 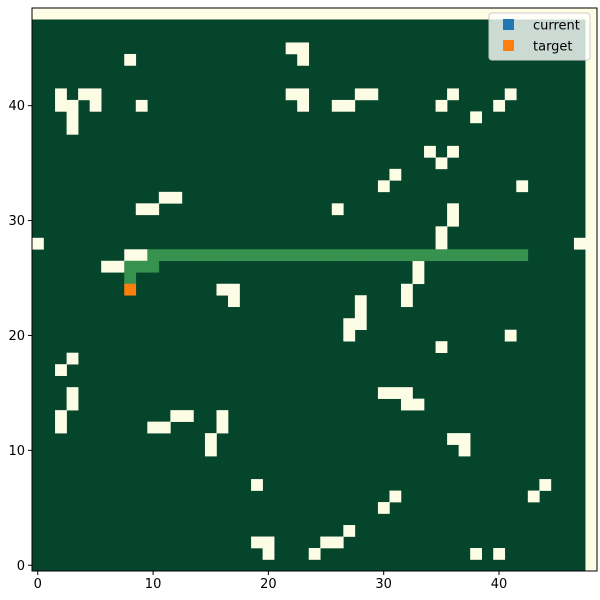 What do you see at coordinates (499, 584) in the screenshot?
I see `x-tick-label: 40` at bounding box center [499, 584].